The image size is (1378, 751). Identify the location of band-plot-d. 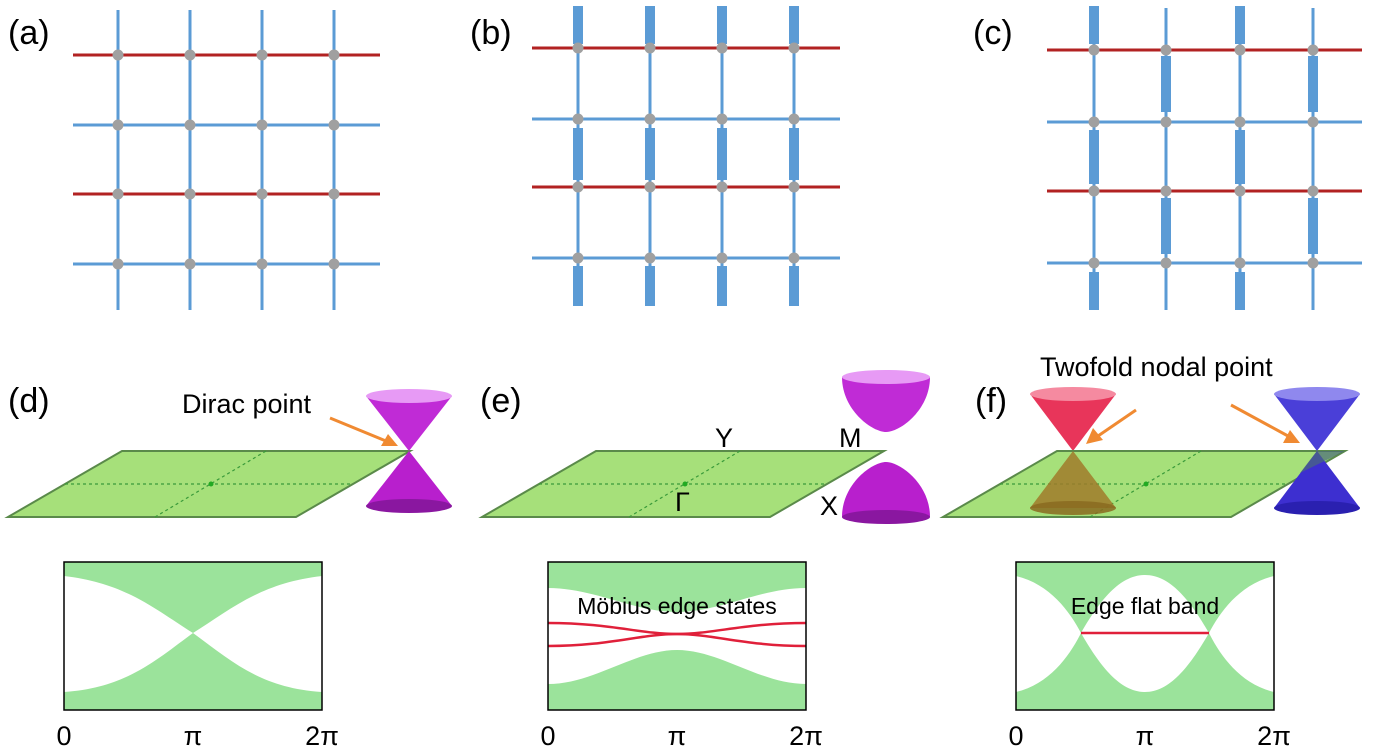
(193, 636).